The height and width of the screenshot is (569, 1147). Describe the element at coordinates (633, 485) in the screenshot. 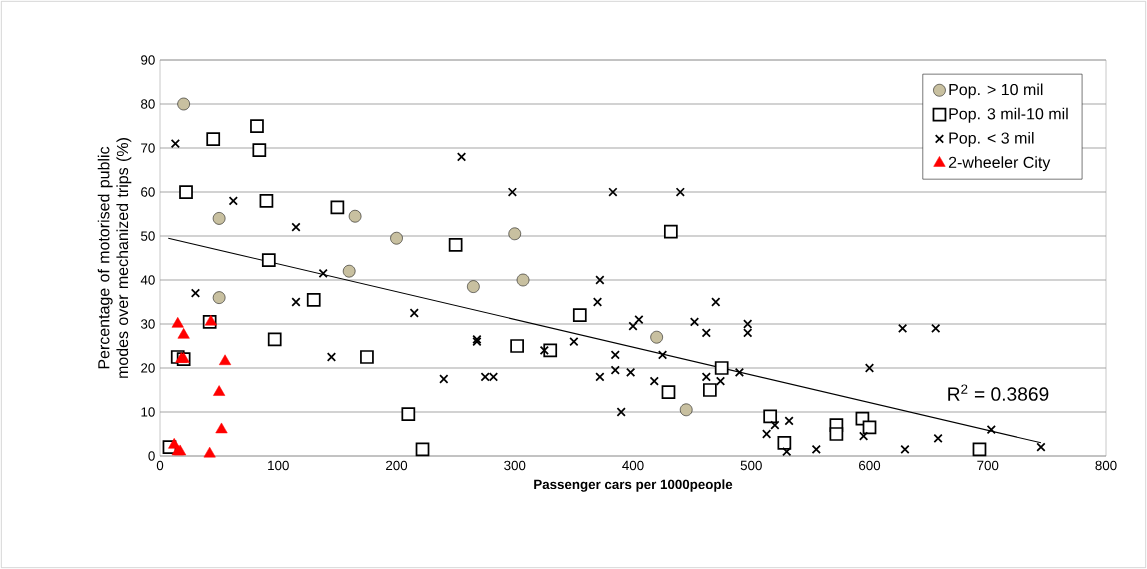

I see `x-axis-title: Passenger cars per 1000people` at that location.